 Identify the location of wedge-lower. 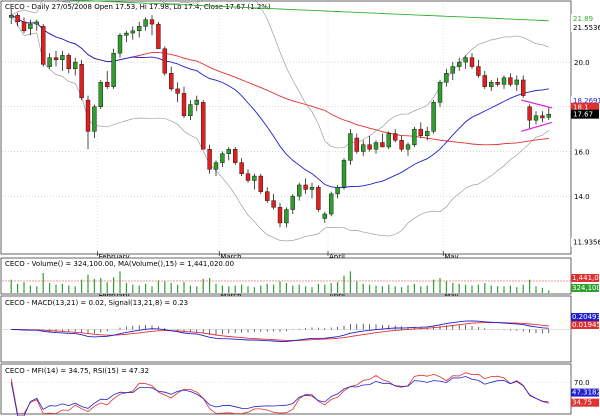
(536, 126).